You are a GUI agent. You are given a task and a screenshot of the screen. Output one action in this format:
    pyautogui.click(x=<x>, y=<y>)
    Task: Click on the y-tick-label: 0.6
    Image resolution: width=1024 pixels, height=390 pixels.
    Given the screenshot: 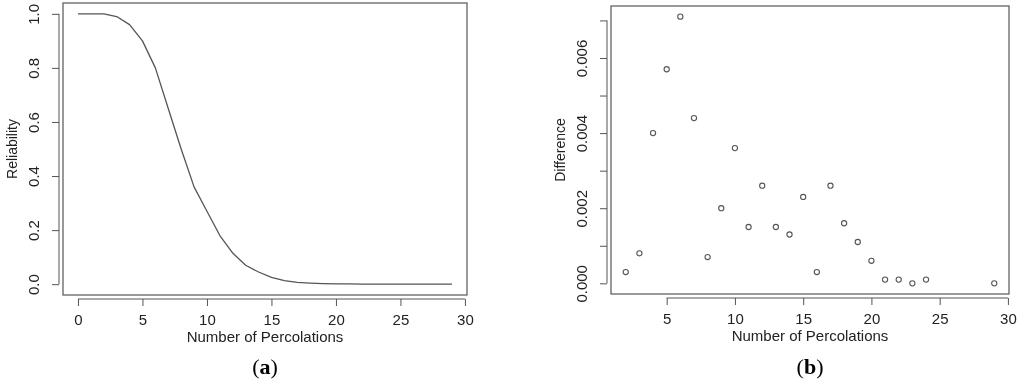 What is the action you would take?
    pyautogui.click(x=33, y=122)
    